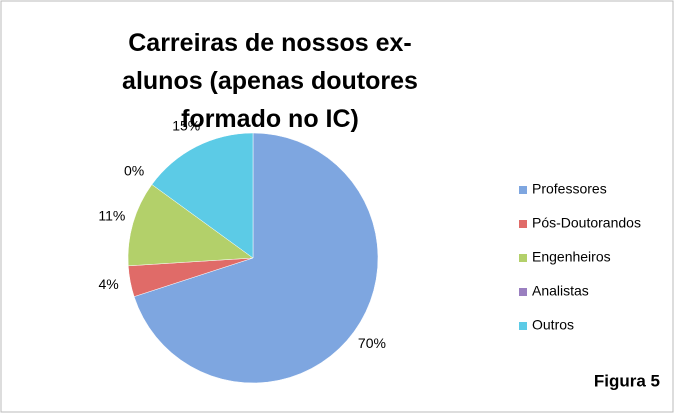 Image resolution: width=675 pixels, height=414 pixels. What do you see at coordinates (569, 189) in the screenshot?
I see `legend-label: Professores` at bounding box center [569, 189].